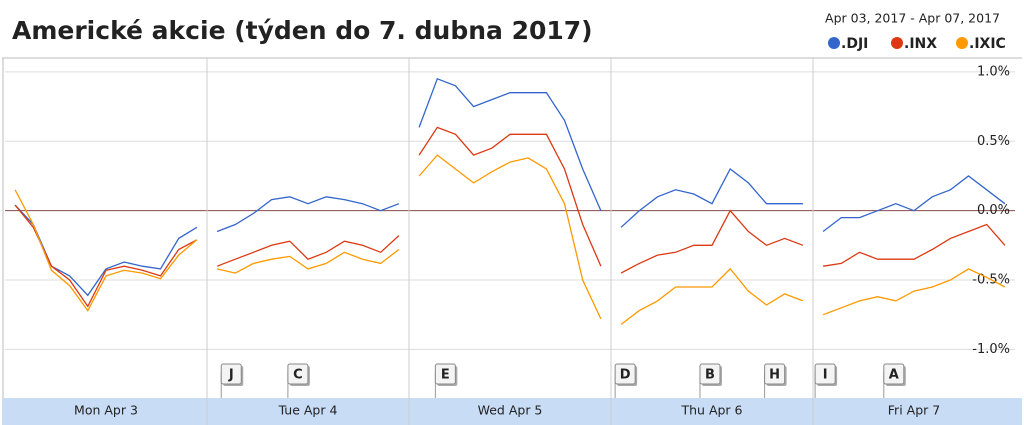 The width and height of the screenshot is (1024, 425). I want to click on x-tick-label: Fri Apr 7, so click(914, 410).